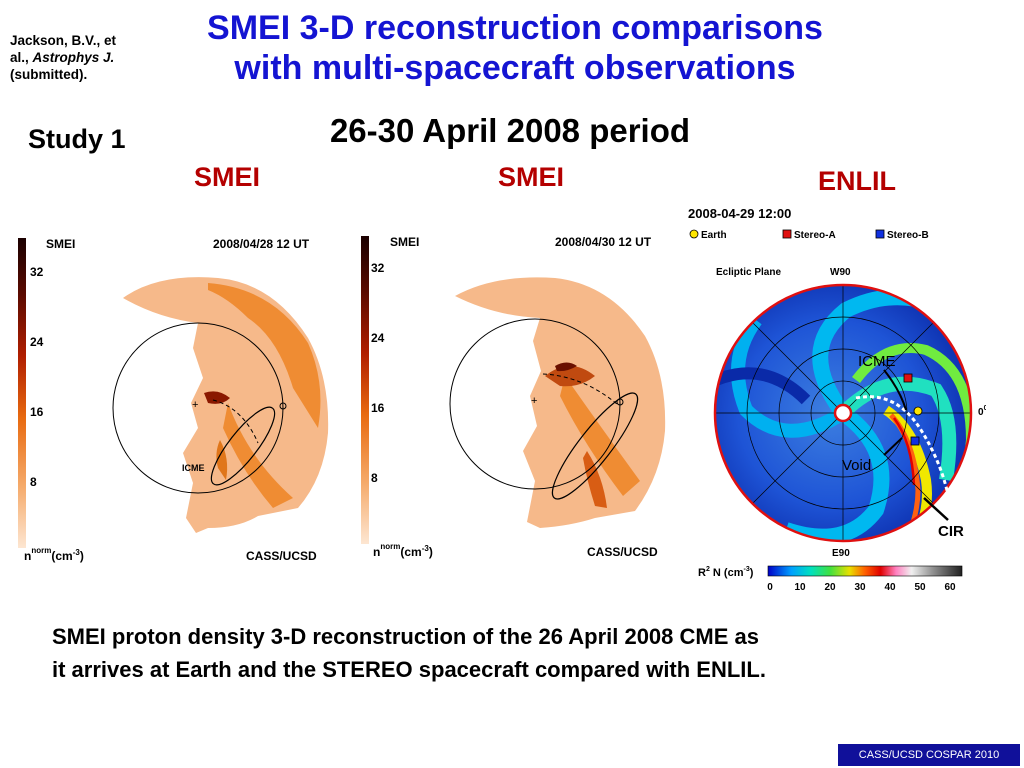 The image size is (1024, 768). What do you see at coordinates (908, 378) in the screenshot?
I see `stereo-a-marker` at bounding box center [908, 378].